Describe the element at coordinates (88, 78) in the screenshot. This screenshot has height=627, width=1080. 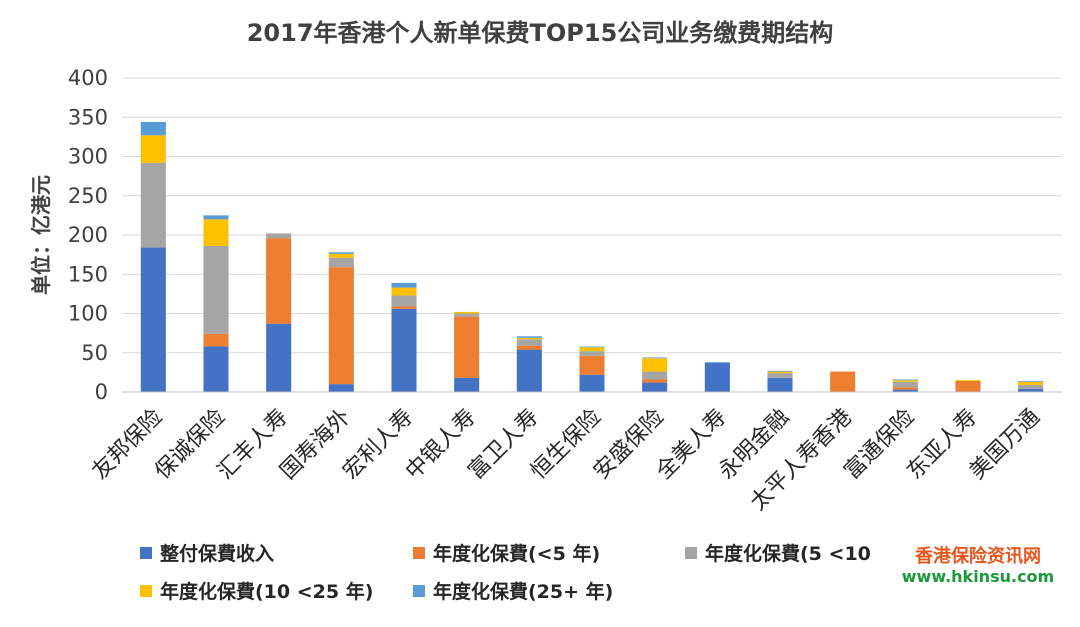
I see `y-tick-label: 400` at that location.